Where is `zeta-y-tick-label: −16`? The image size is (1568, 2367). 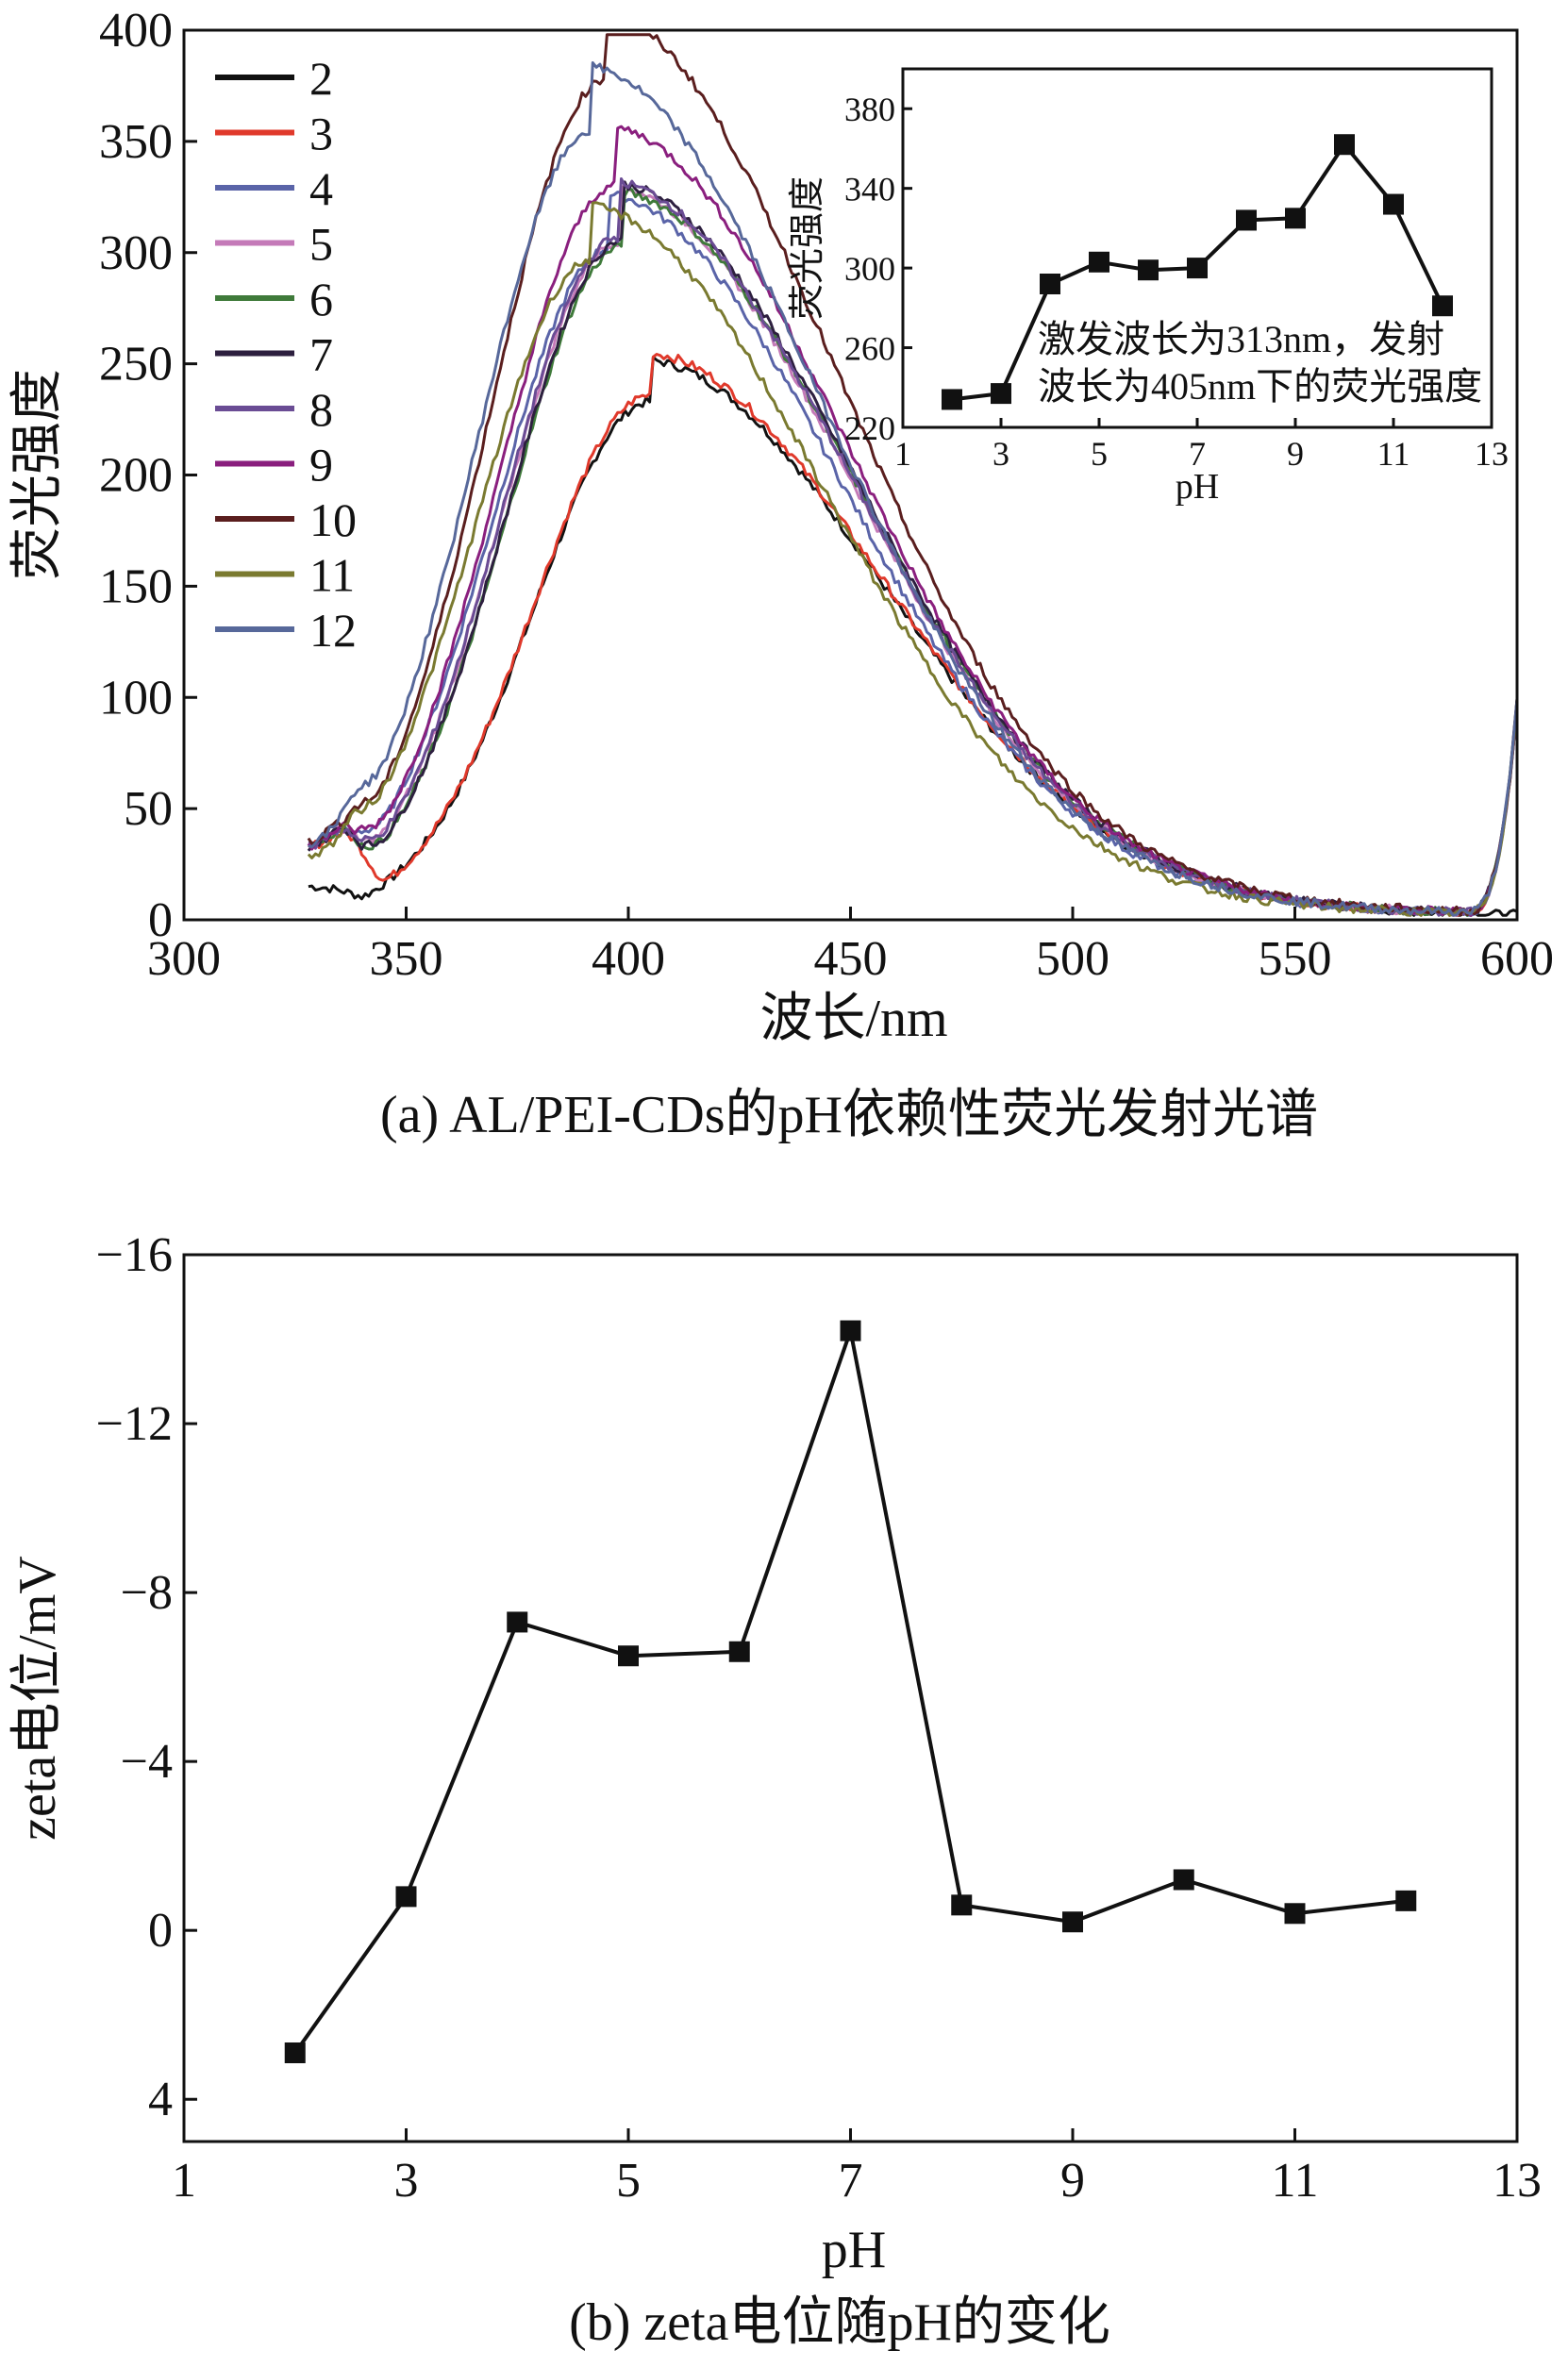
zeta-y-tick-label: −16 is located at coordinates (134, 1255).